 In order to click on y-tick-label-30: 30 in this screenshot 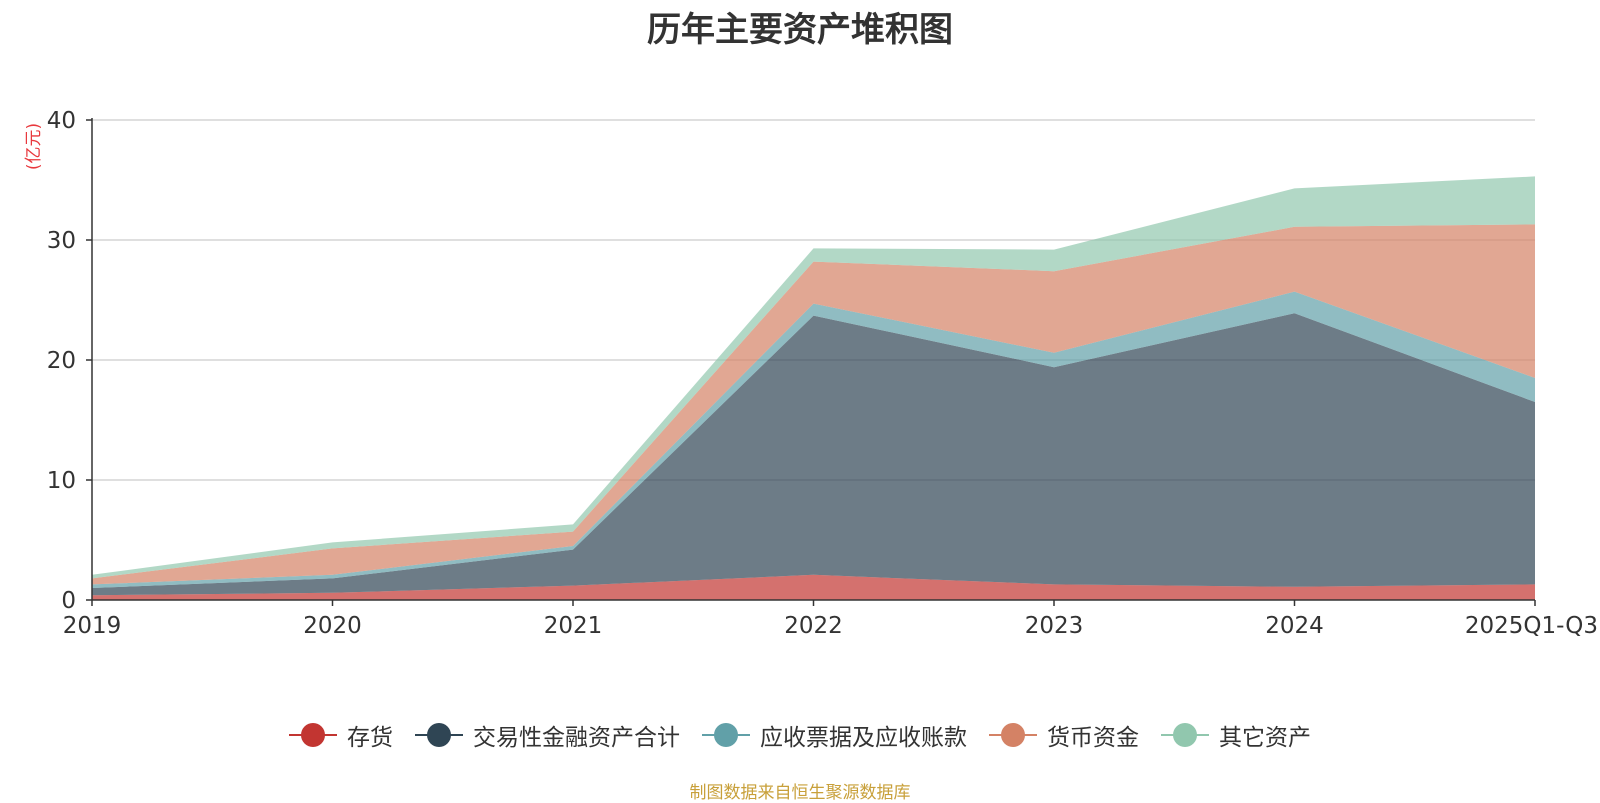, I will do `click(61, 241)`.